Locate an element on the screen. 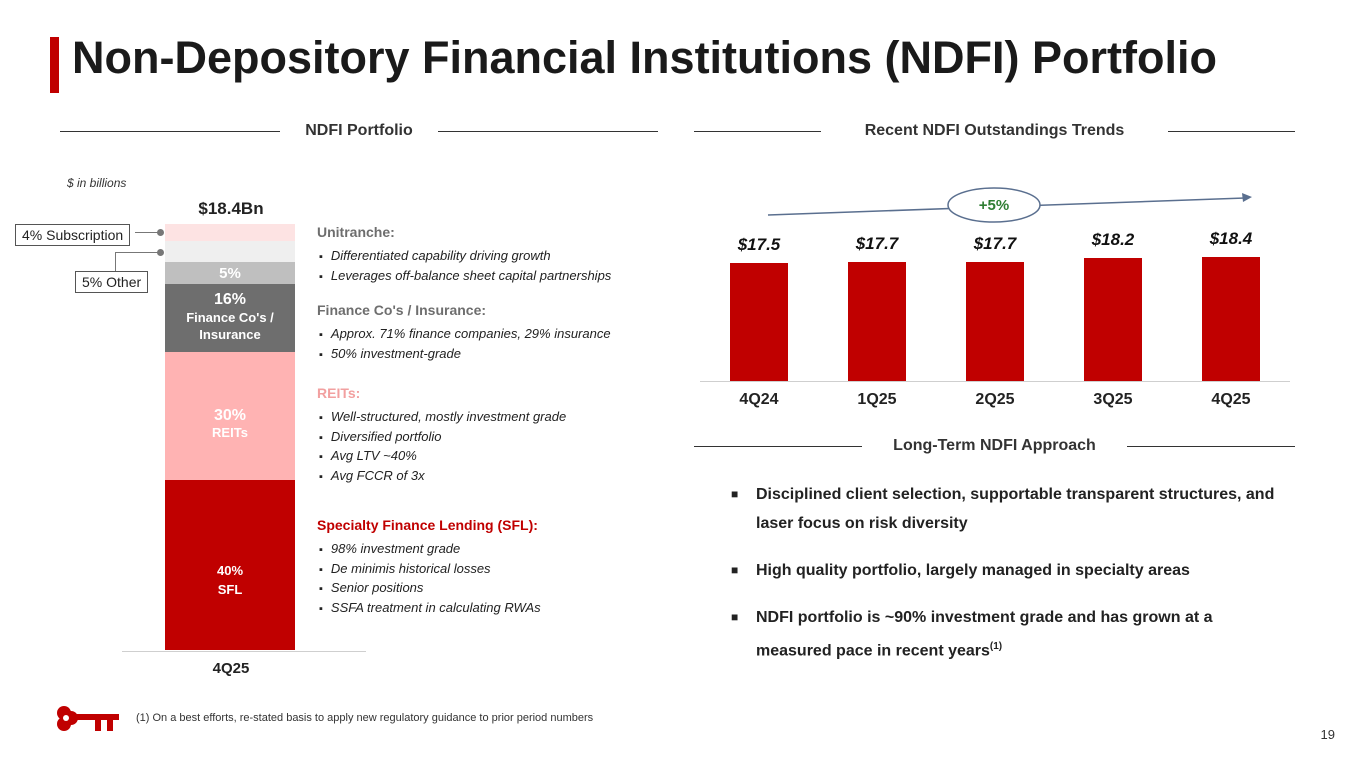 Image resolution: width=1365 pixels, height=768 pixels. trend-category-label: 3Q25 is located at coordinates (1113, 399).